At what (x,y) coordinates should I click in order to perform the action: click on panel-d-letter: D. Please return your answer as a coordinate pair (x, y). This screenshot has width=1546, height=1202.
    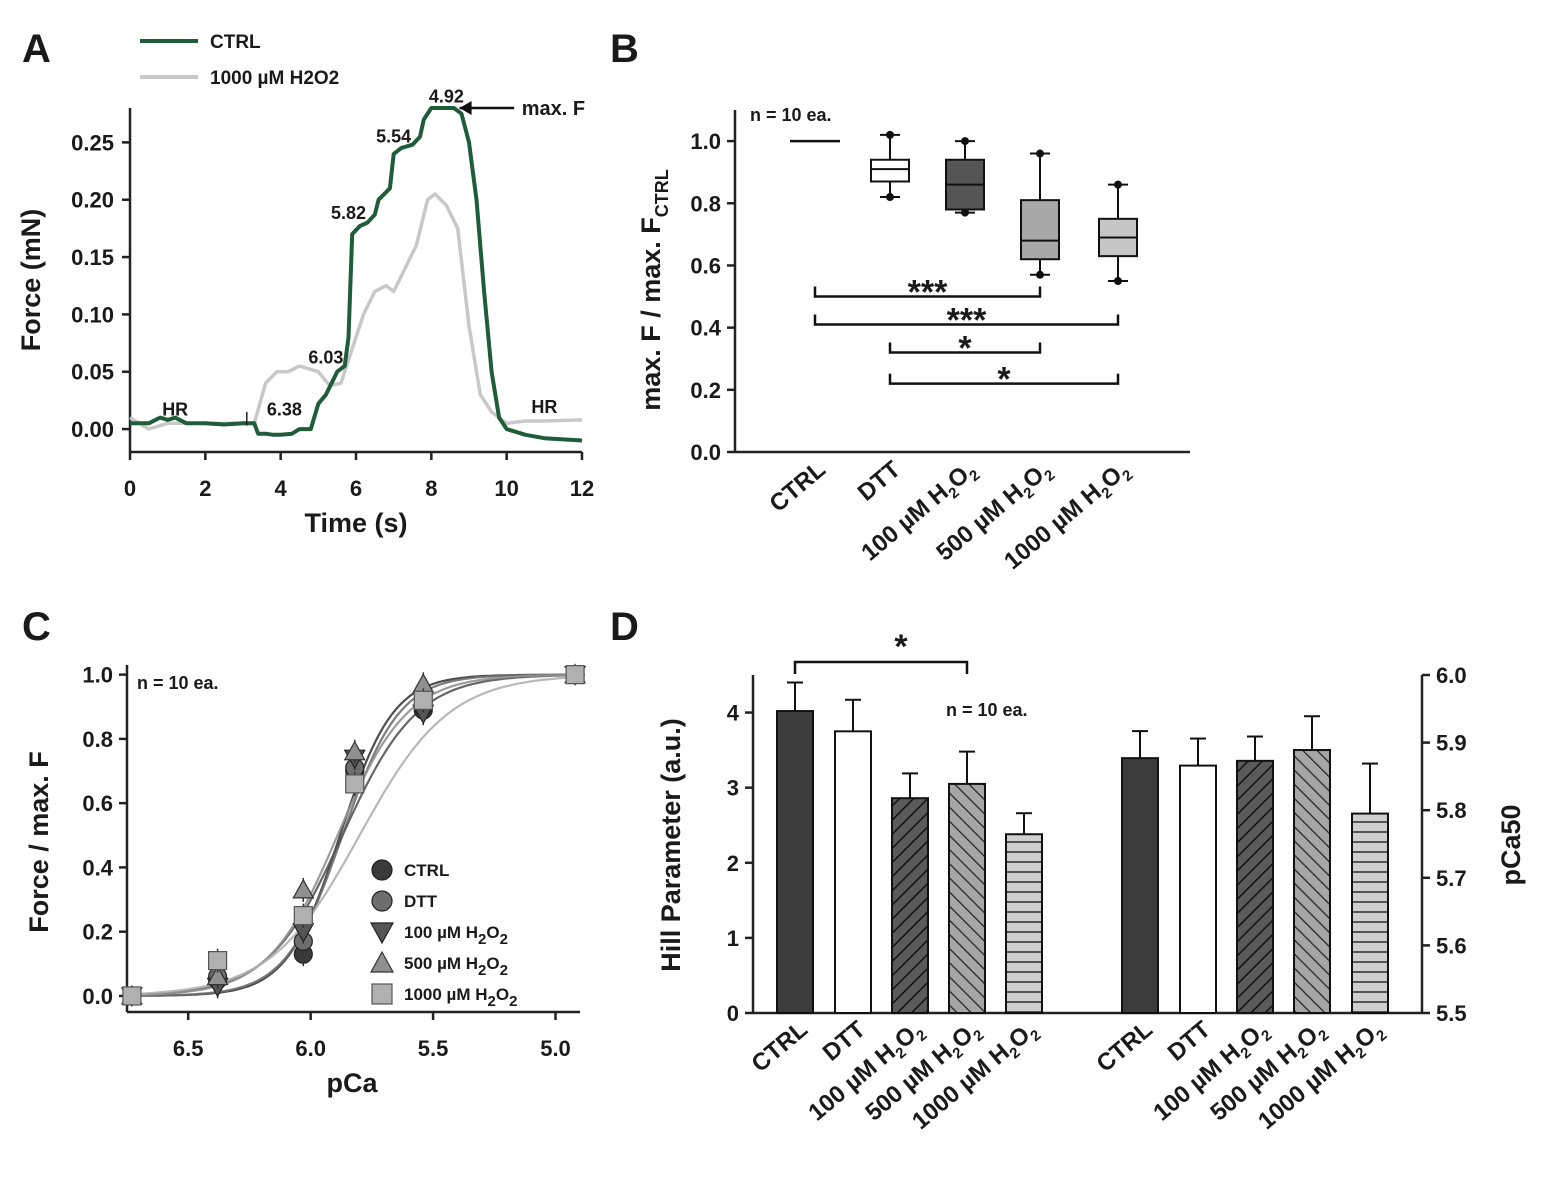
    Looking at the image, I should click on (624, 627).